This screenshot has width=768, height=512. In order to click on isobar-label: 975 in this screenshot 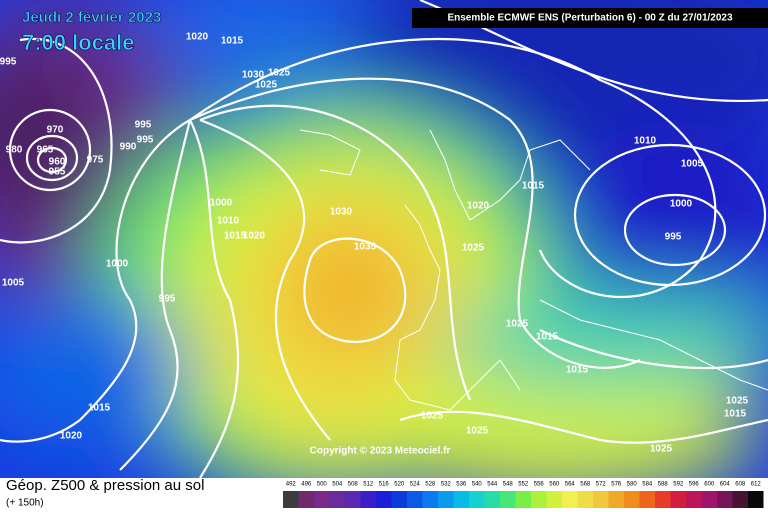, I will do `click(95, 160)`.